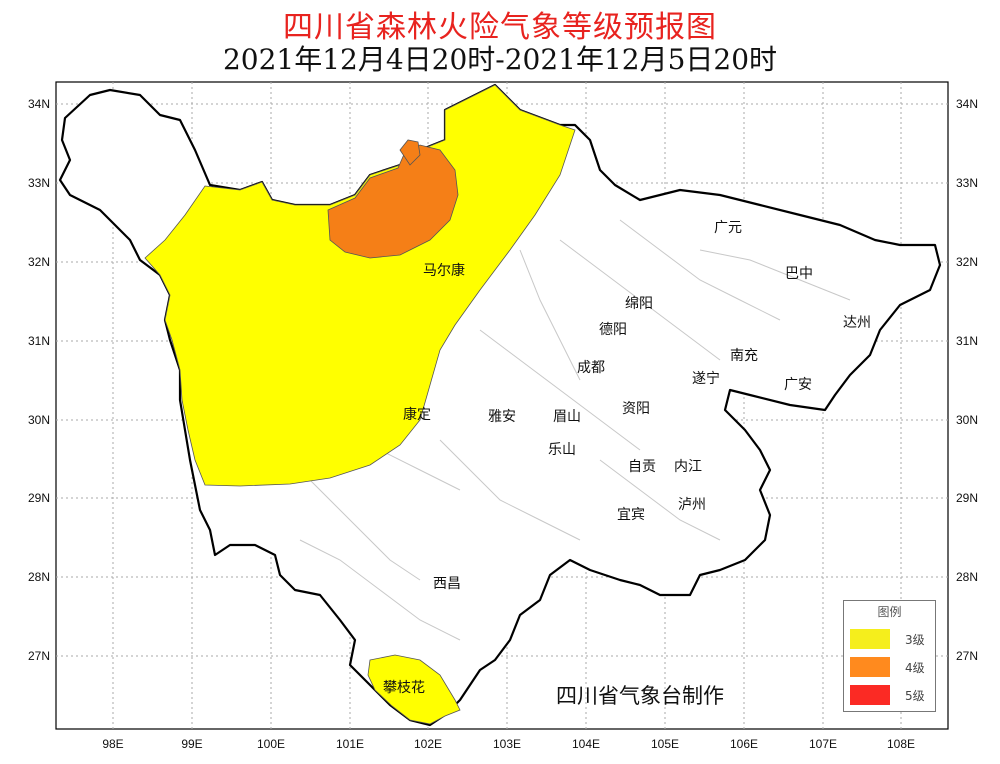  Describe the element at coordinates (417, 414) in the screenshot. I see `city-label: 康定` at that location.